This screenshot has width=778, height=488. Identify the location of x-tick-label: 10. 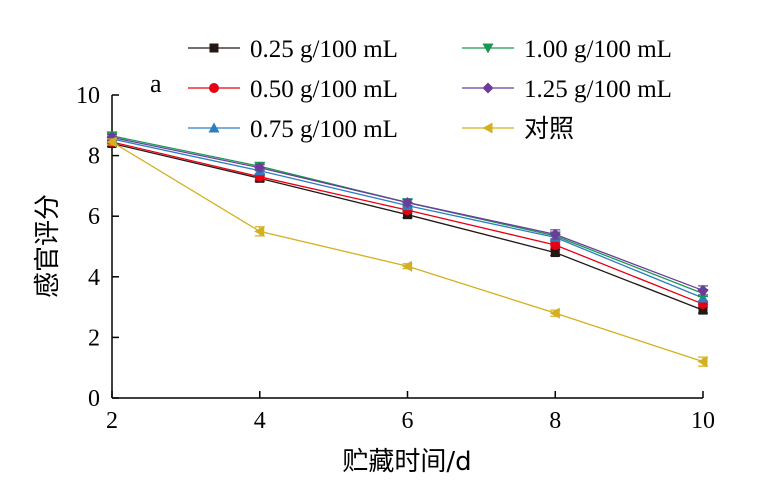
(703, 421).